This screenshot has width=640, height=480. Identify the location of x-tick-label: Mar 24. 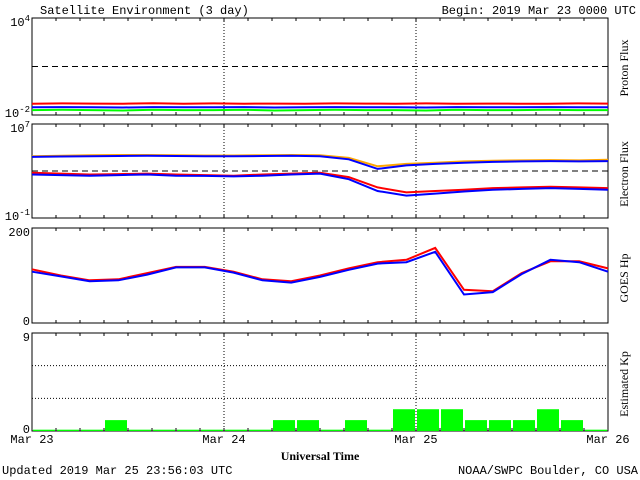
(223, 440).